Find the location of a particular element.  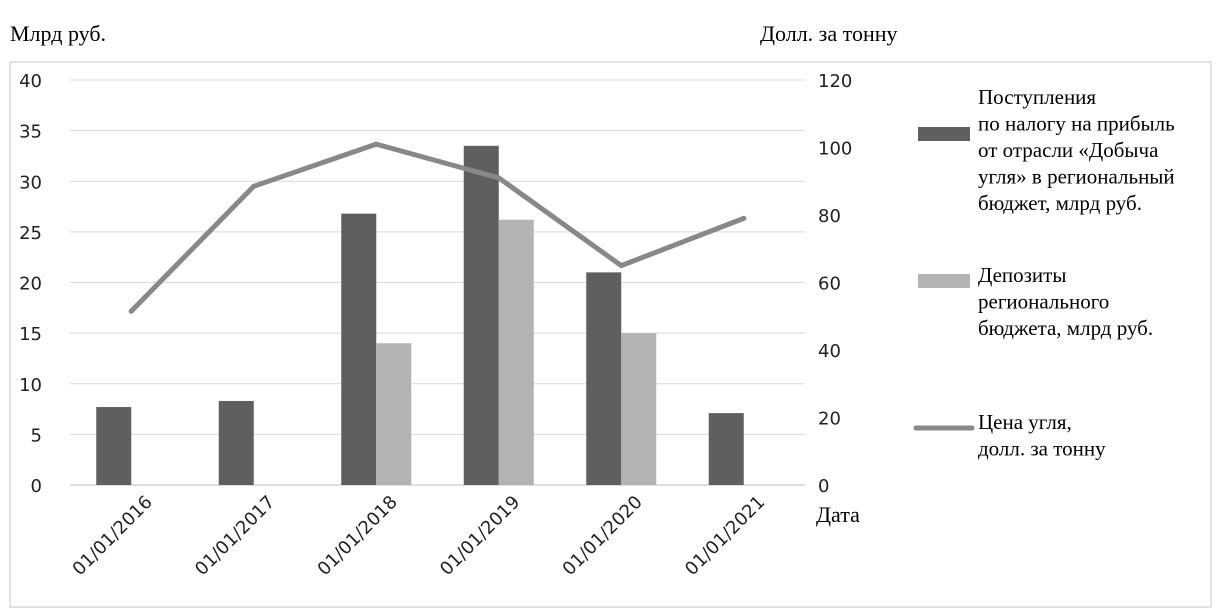

legend-label: по налогу на прибыль is located at coordinates (1076, 124).